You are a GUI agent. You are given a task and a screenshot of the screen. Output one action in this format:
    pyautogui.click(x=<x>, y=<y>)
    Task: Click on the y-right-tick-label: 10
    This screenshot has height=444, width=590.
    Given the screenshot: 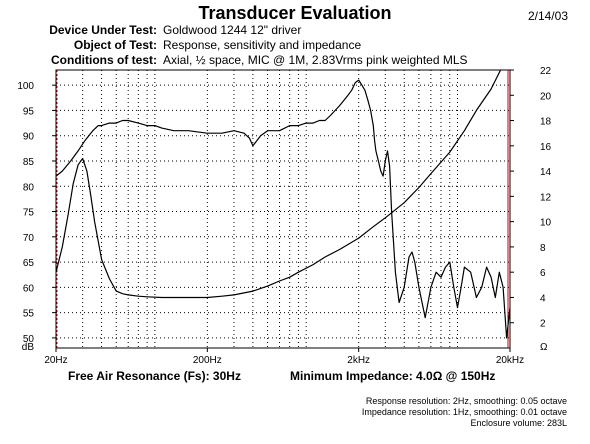 What is the action you would take?
    pyautogui.click(x=546, y=223)
    